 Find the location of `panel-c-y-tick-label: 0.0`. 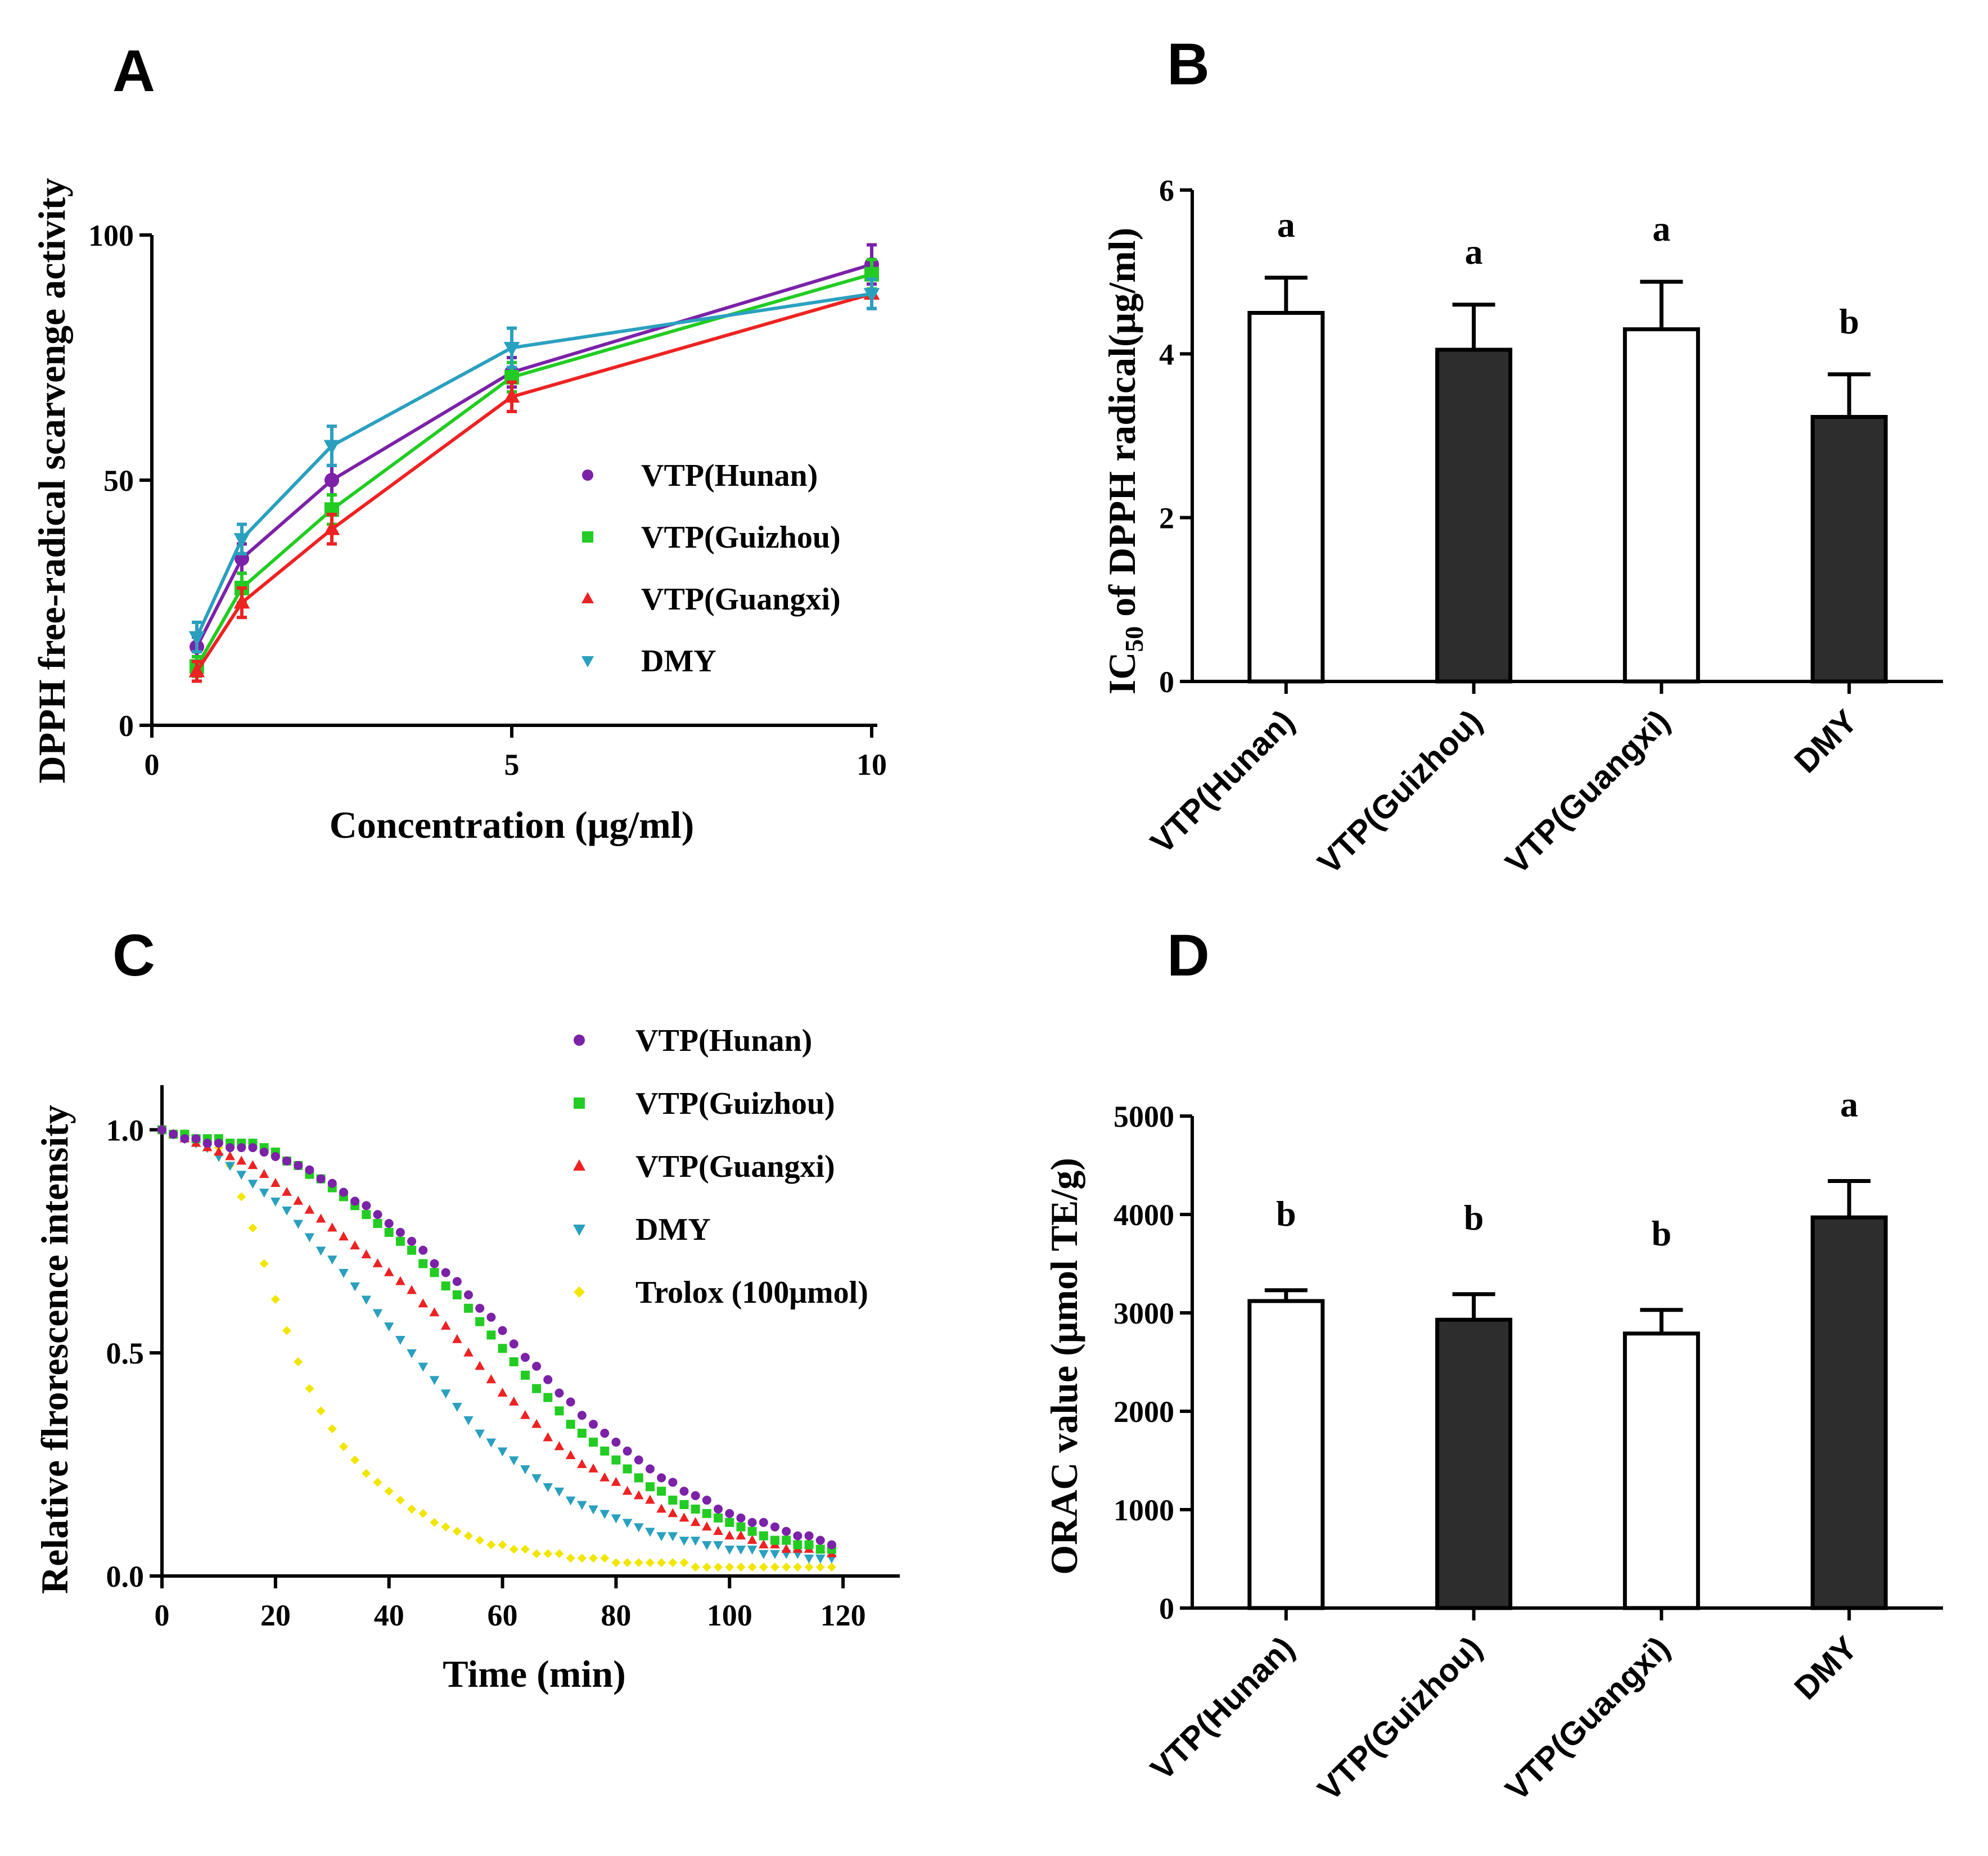

panel-c-y-tick-label: 0.0 is located at coordinates (126, 1576).